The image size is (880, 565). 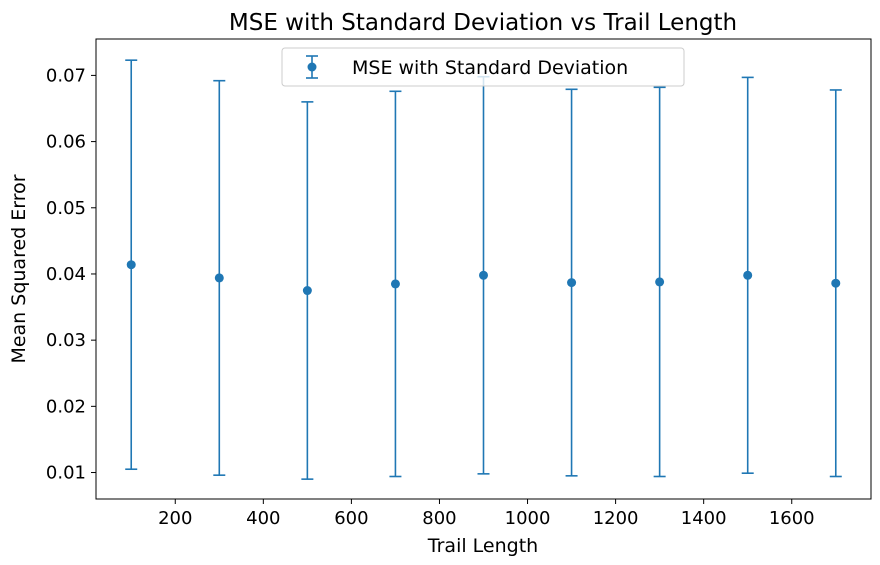 What do you see at coordinates (704, 518) in the screenshot?
I see `x-tick-label: 1400` at bounding box center [704, 518].